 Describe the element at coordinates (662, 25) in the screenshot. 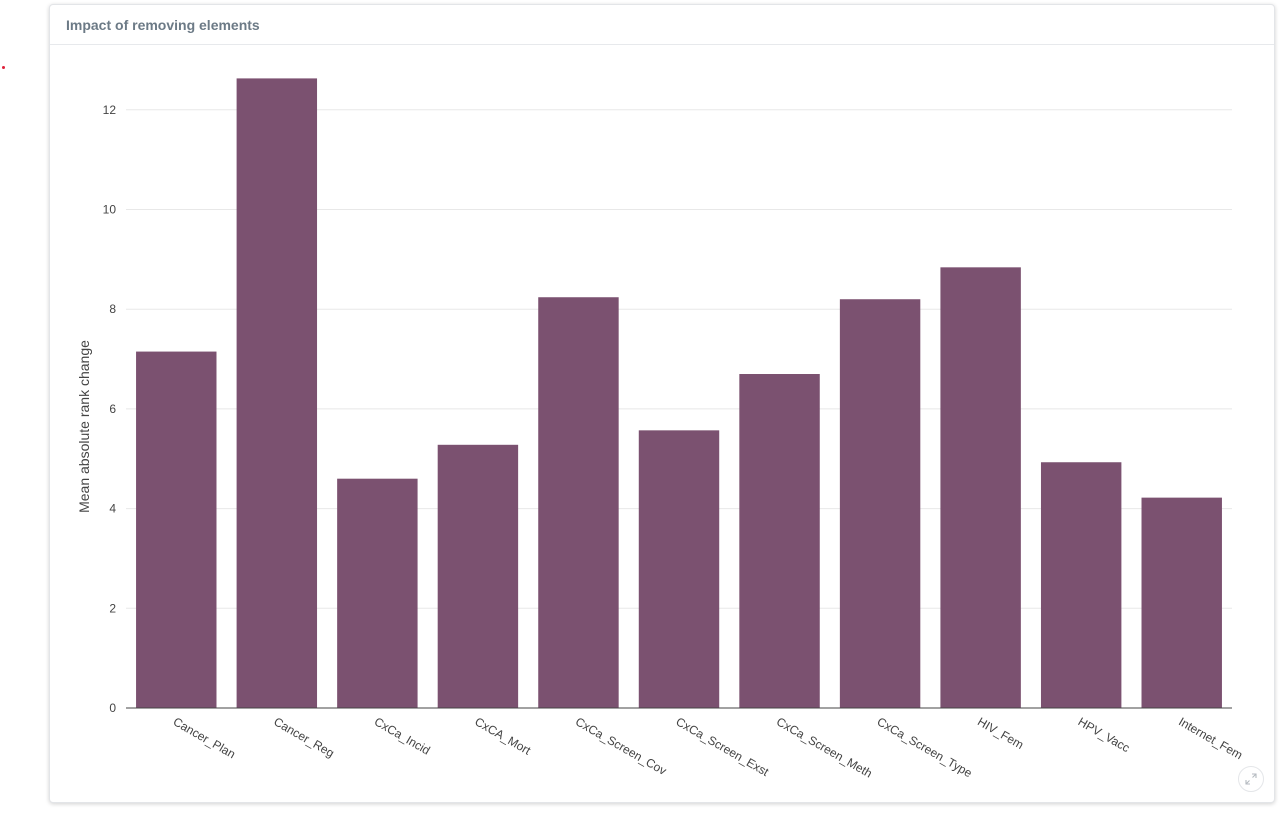

I see `card-header: Impact of removing elements` at that location.